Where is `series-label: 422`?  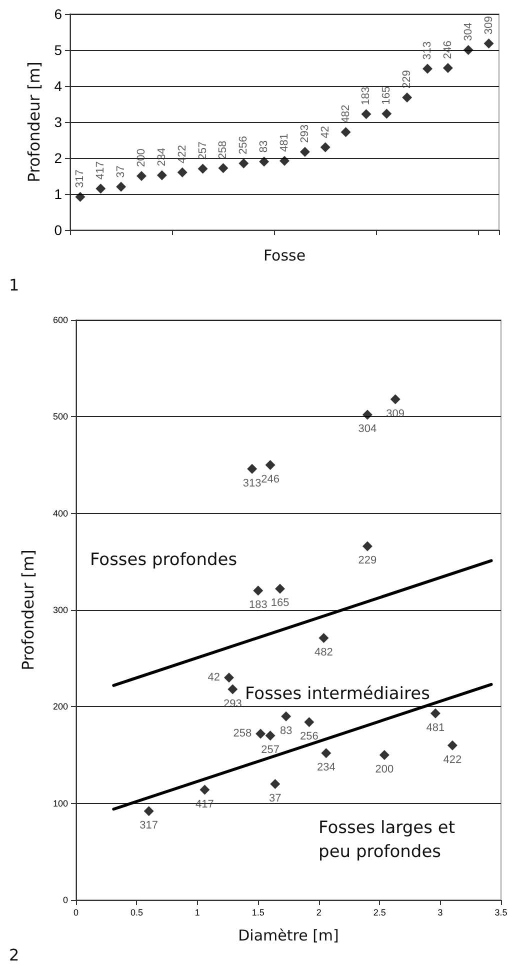
series-label: 422 is located at coordinates (452, 760).